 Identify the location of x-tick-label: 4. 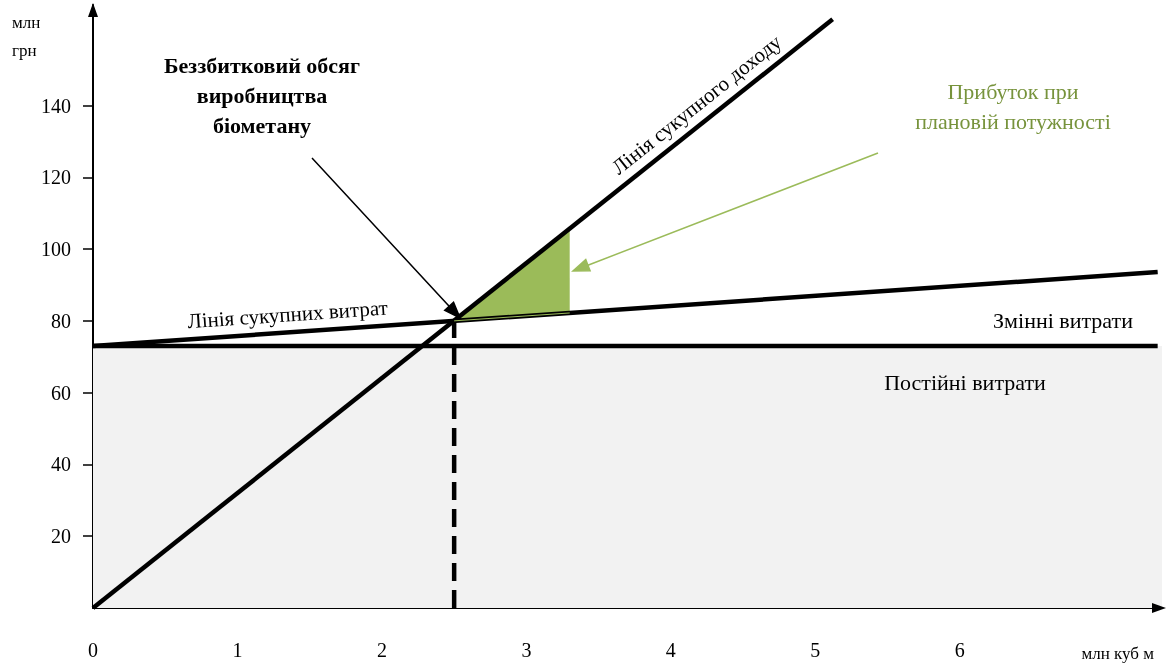
(670, 650).